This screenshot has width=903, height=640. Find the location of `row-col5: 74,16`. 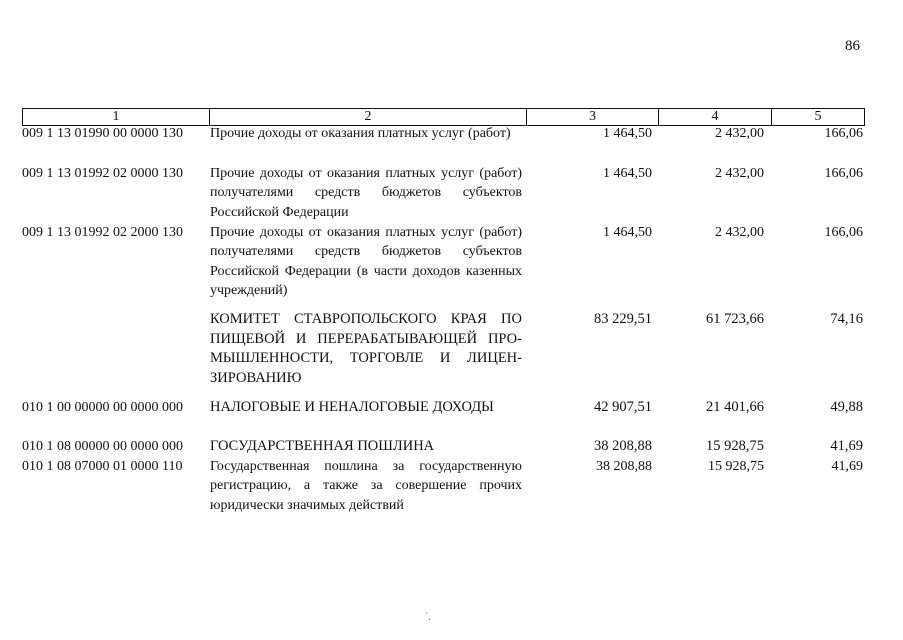

row-col5: 74,16 is located at coordinates (846, 319).